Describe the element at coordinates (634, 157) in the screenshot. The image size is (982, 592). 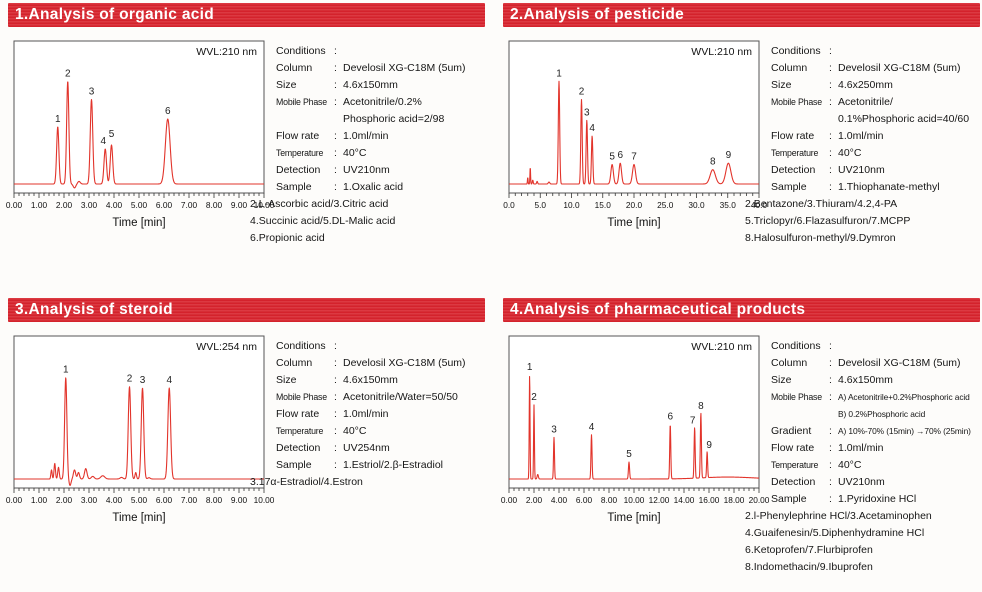
I see `peak-number-label: 7` at that location.